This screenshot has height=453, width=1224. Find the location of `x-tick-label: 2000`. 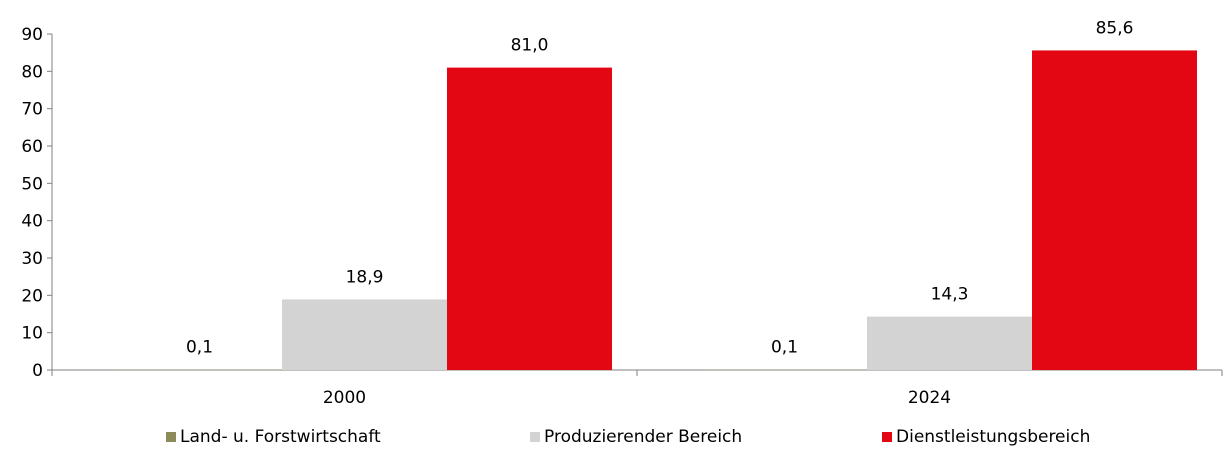

x-tick-label: 2000 is located at coordinates (344, 398).